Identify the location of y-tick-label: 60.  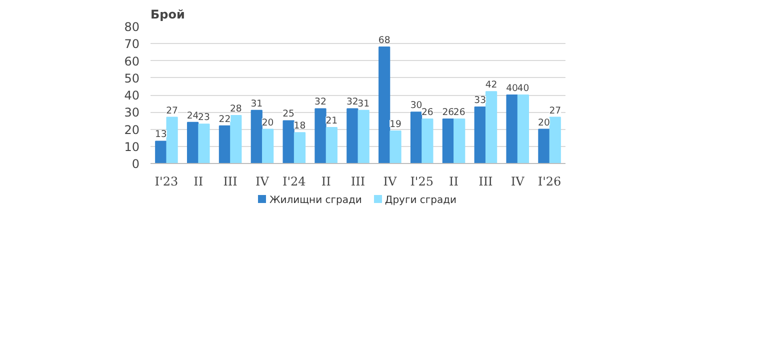
(132, 61).